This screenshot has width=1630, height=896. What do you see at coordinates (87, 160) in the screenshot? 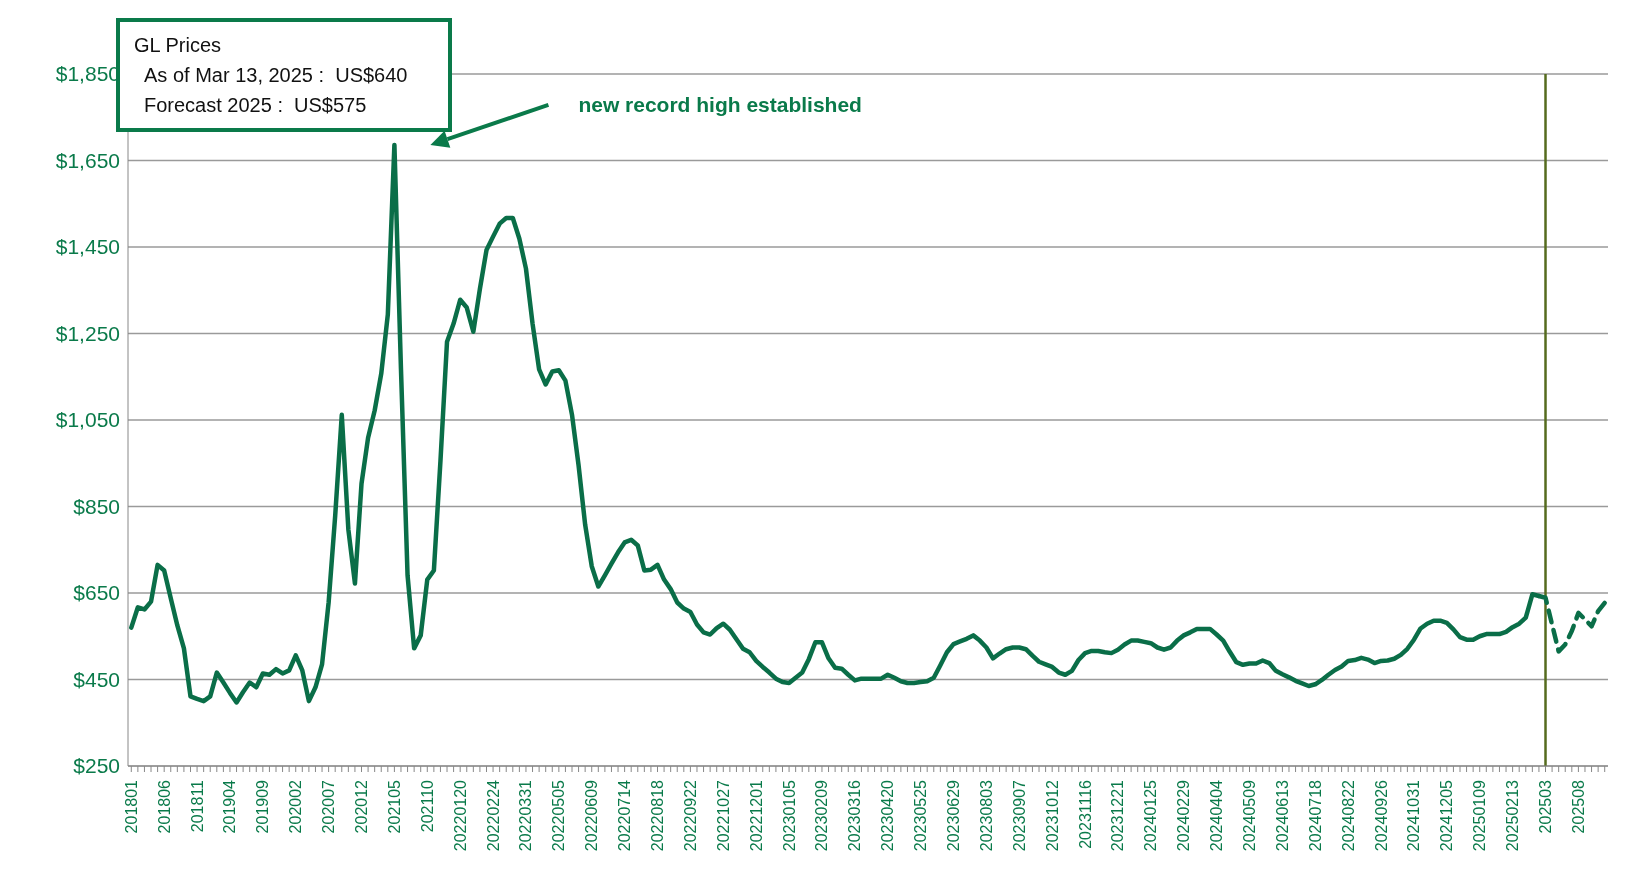
I see `y-tick-label: $1,650` at bounding box center [87, 160].